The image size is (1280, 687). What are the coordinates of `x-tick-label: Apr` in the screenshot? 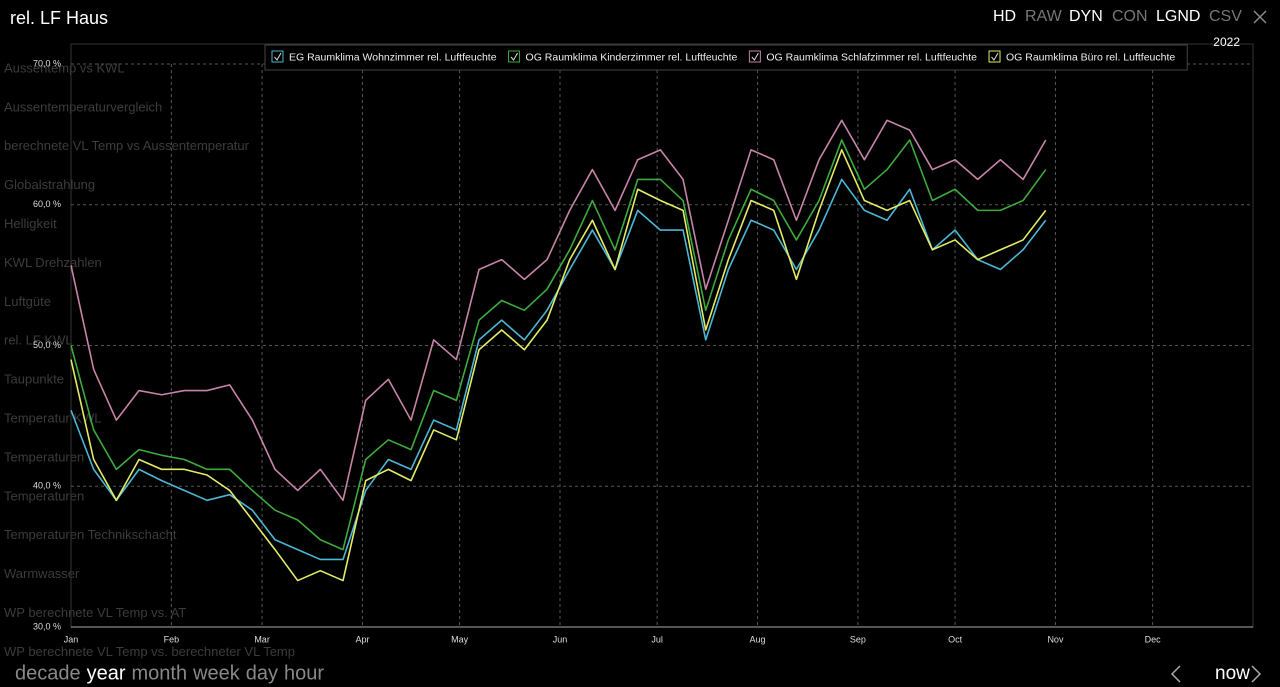 It's located at (362, 639).